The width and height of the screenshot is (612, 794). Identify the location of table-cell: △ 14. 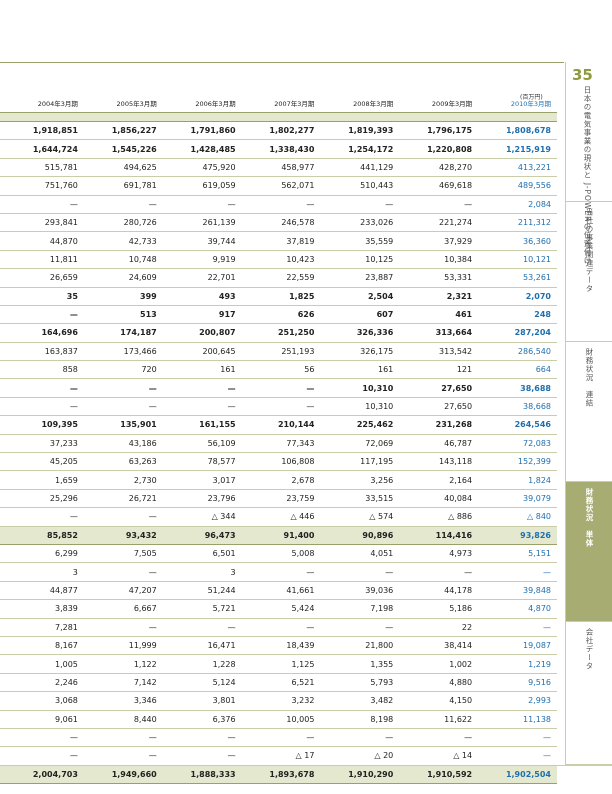
(439, 756).